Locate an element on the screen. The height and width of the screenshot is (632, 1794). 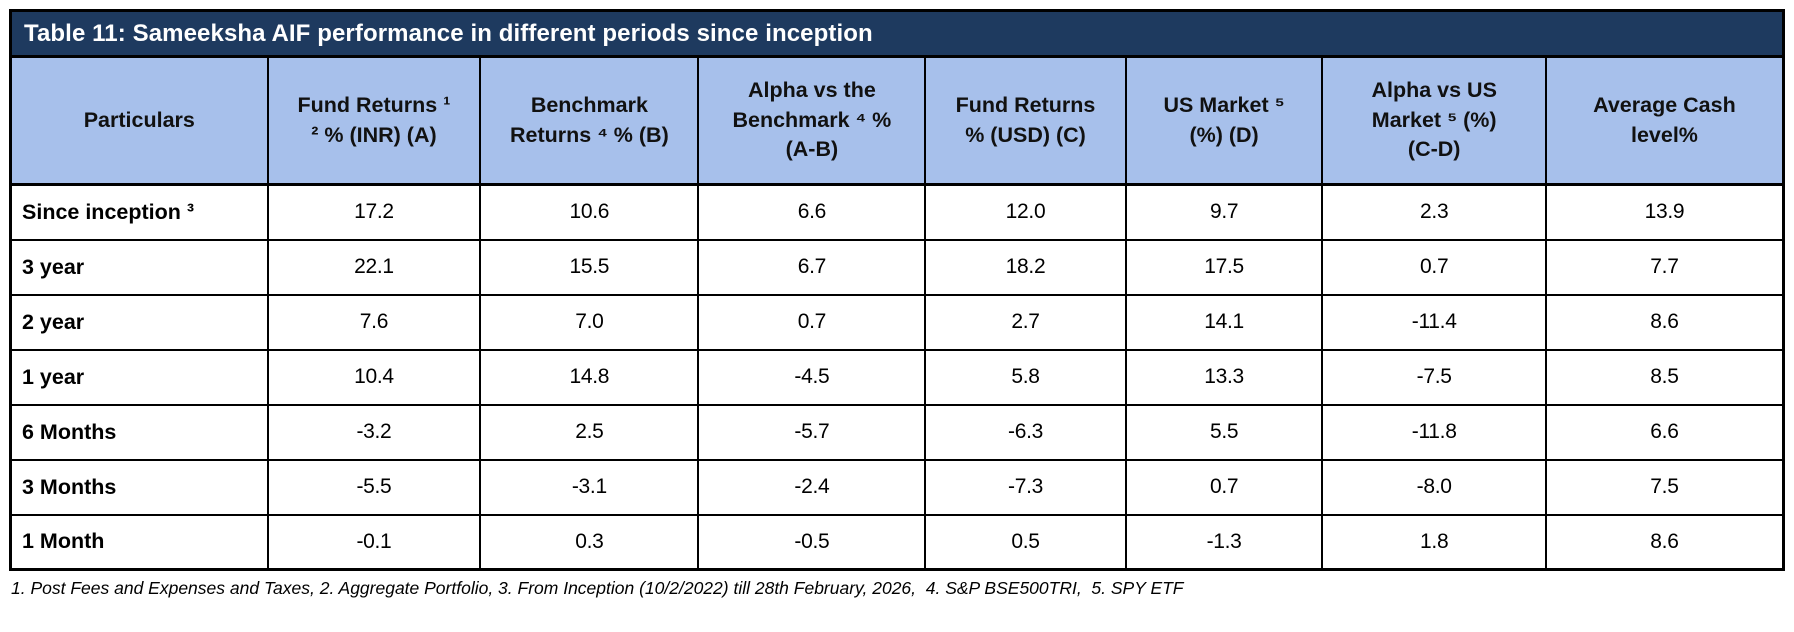
row-label: 2 year is located at coordinates (139, 322).